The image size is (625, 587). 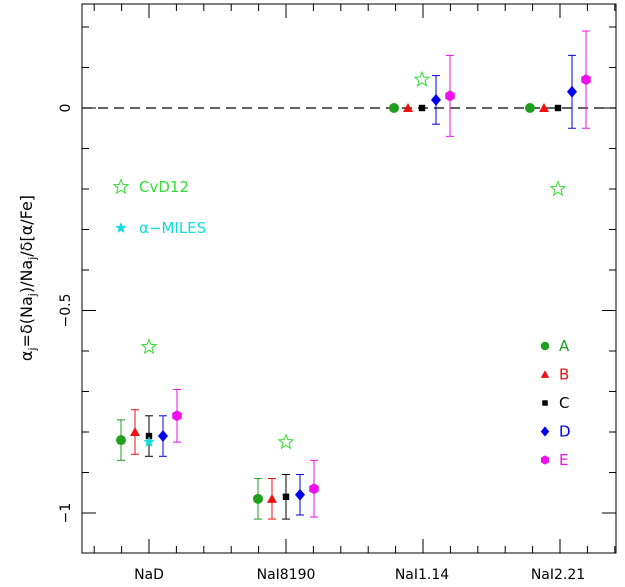 I want to click on ylabel-sub3: j, so click(x=32, y=259).